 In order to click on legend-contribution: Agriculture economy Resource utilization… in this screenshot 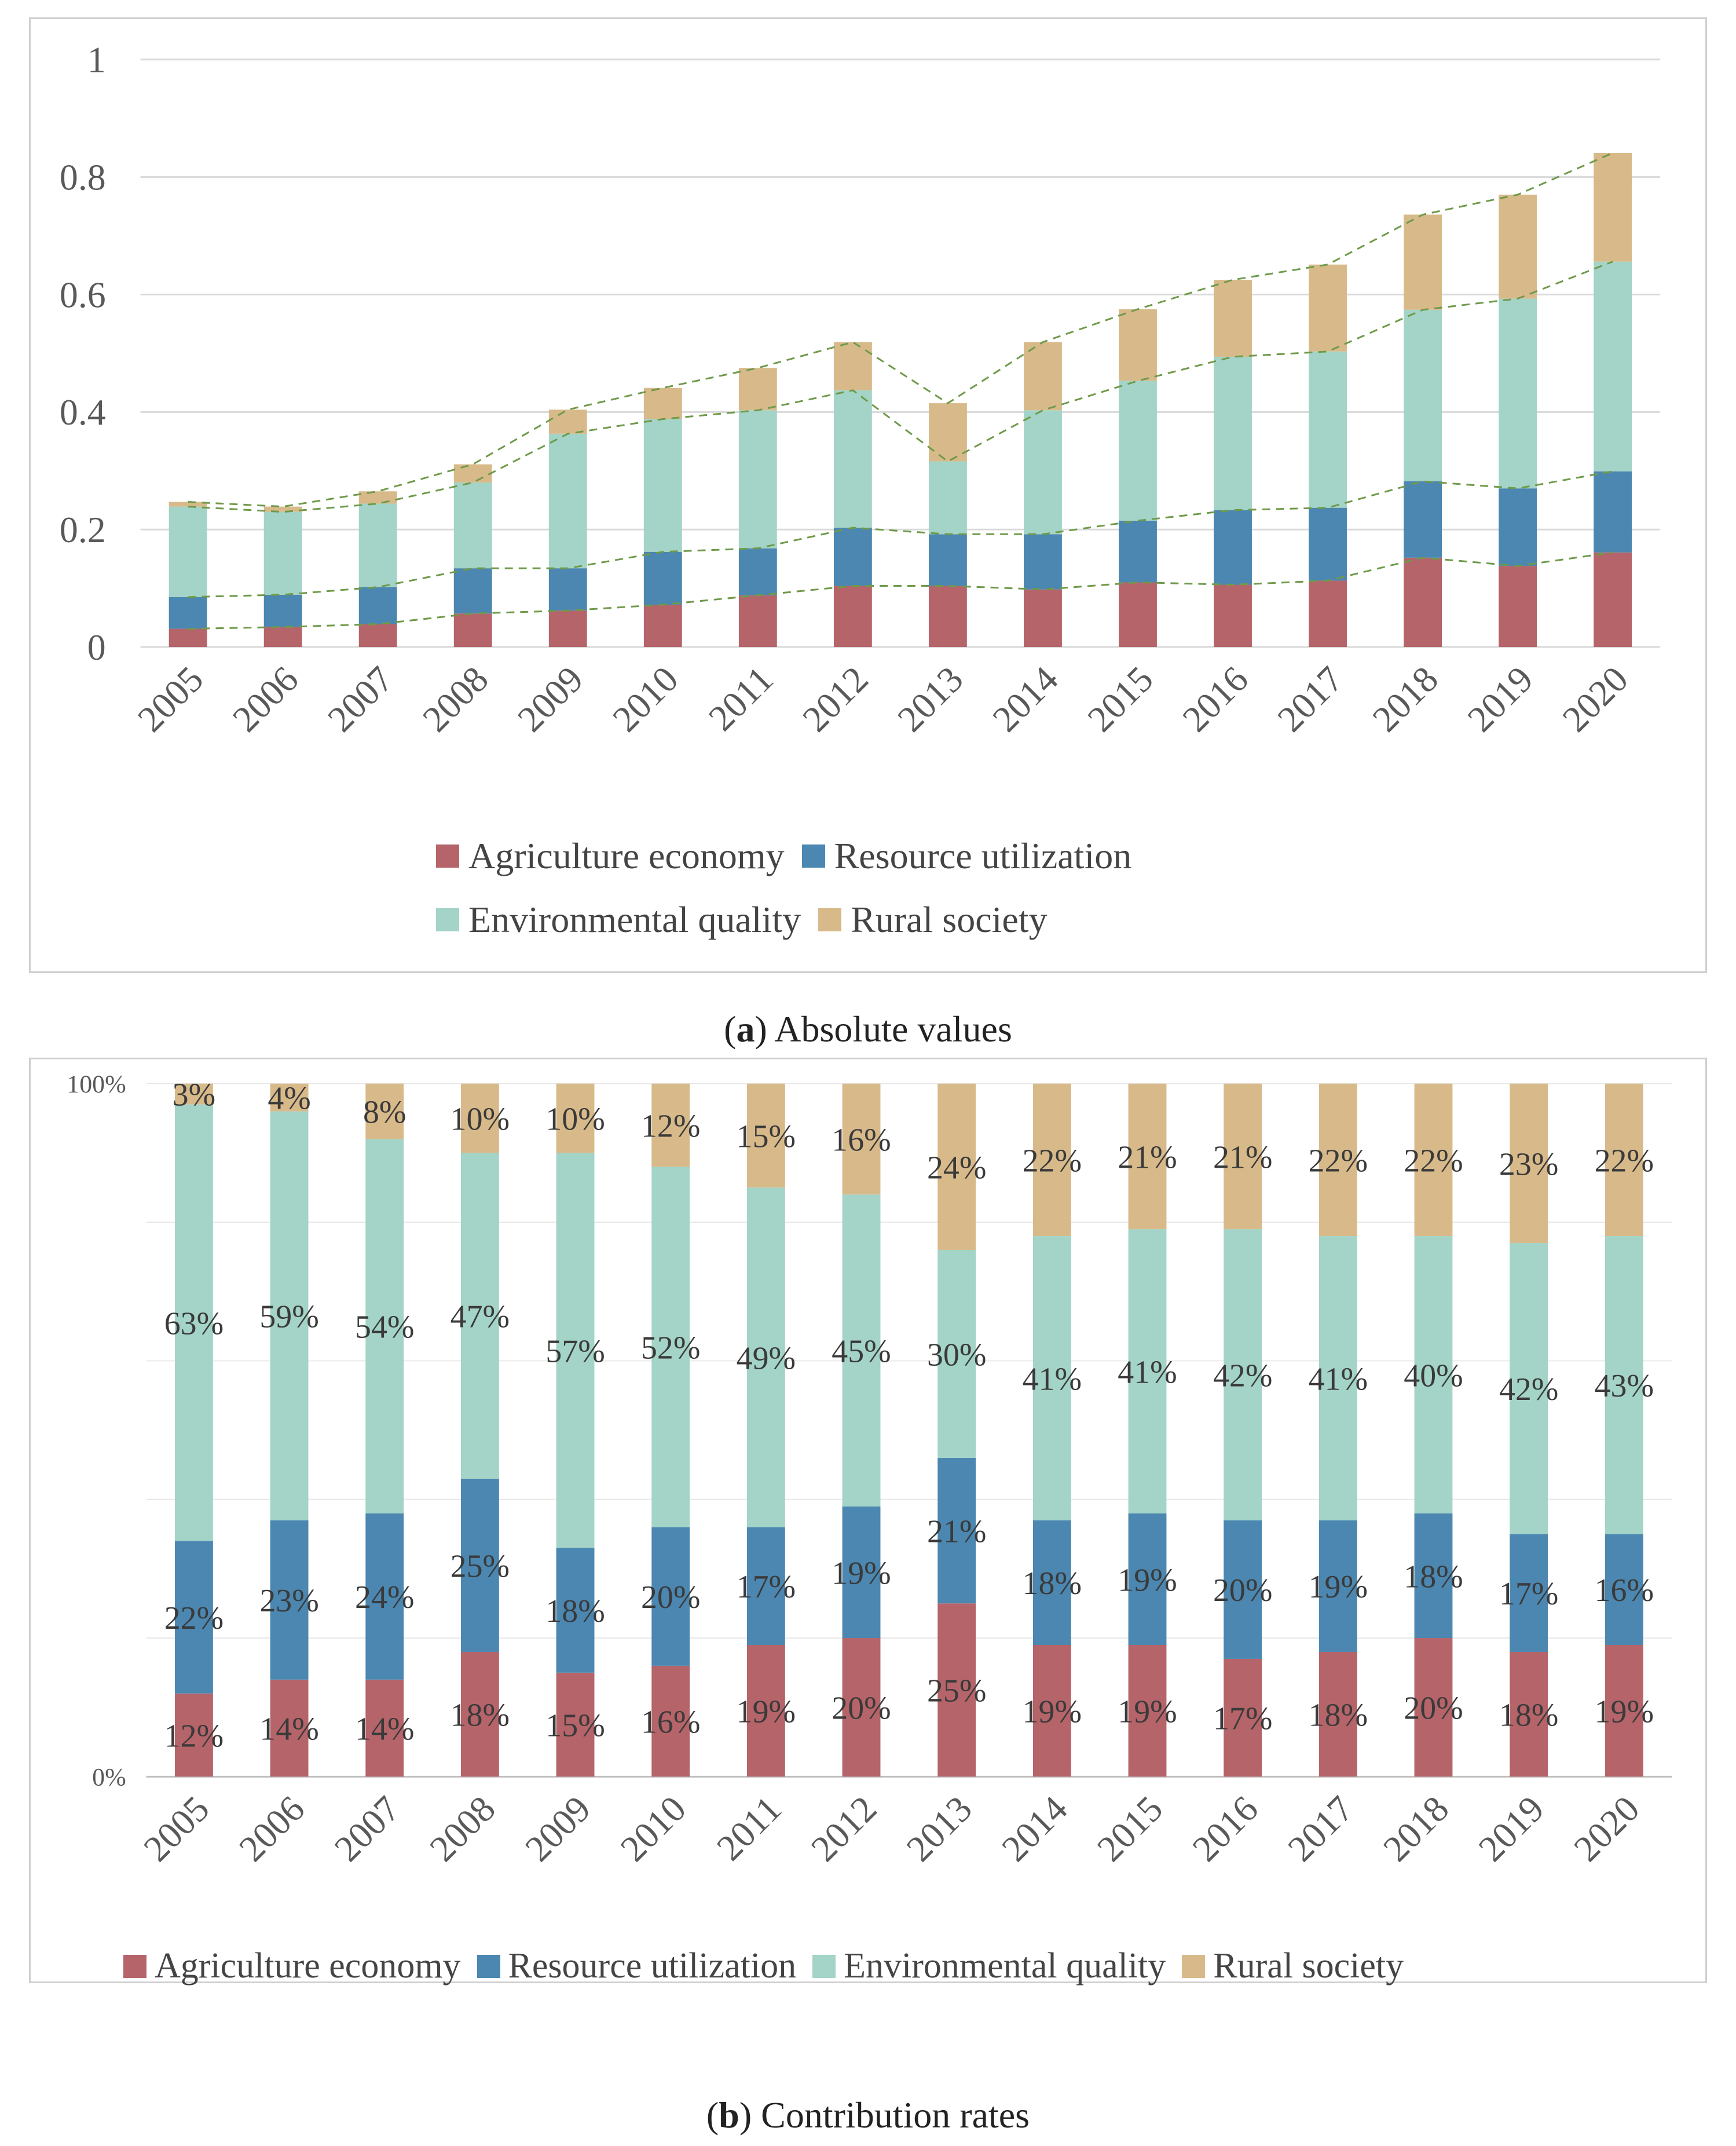, I will do `click(905, 1966)`.